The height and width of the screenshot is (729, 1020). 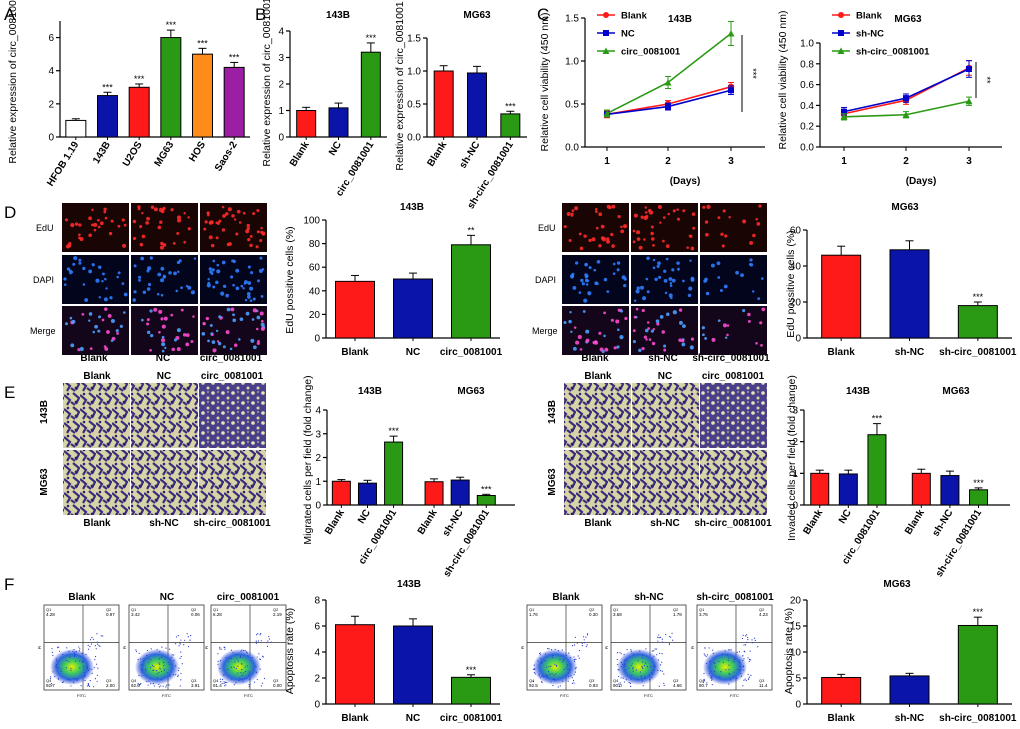 I want to click on x-tick-label: HOS, so click(x=197, y=151).